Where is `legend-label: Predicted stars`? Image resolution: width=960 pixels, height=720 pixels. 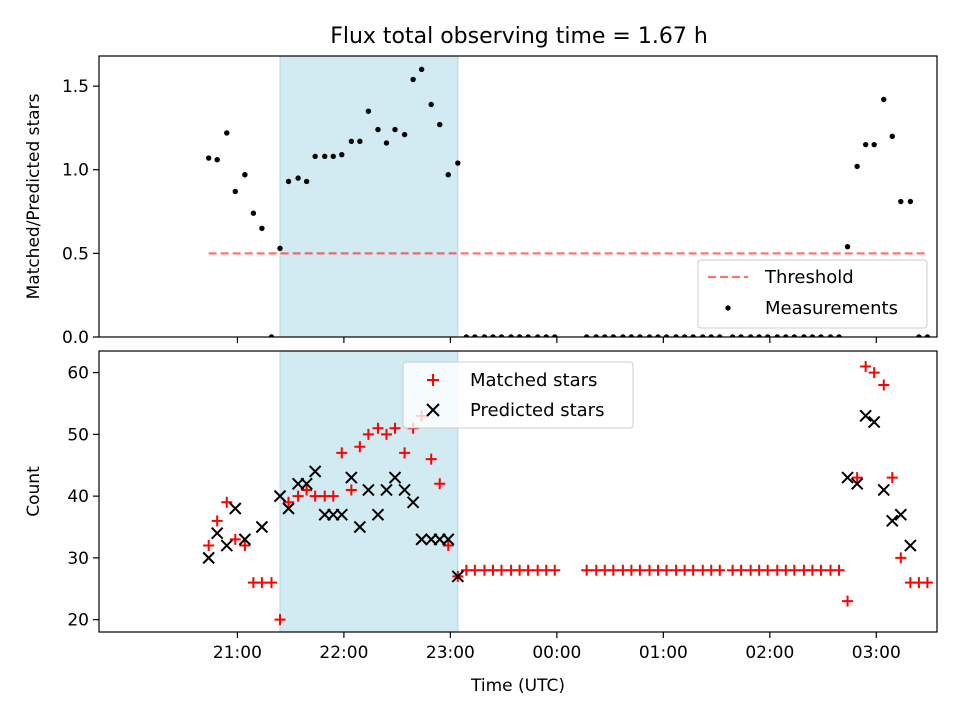 legend-label: Predicted stars is located at coordinates (537, 410).